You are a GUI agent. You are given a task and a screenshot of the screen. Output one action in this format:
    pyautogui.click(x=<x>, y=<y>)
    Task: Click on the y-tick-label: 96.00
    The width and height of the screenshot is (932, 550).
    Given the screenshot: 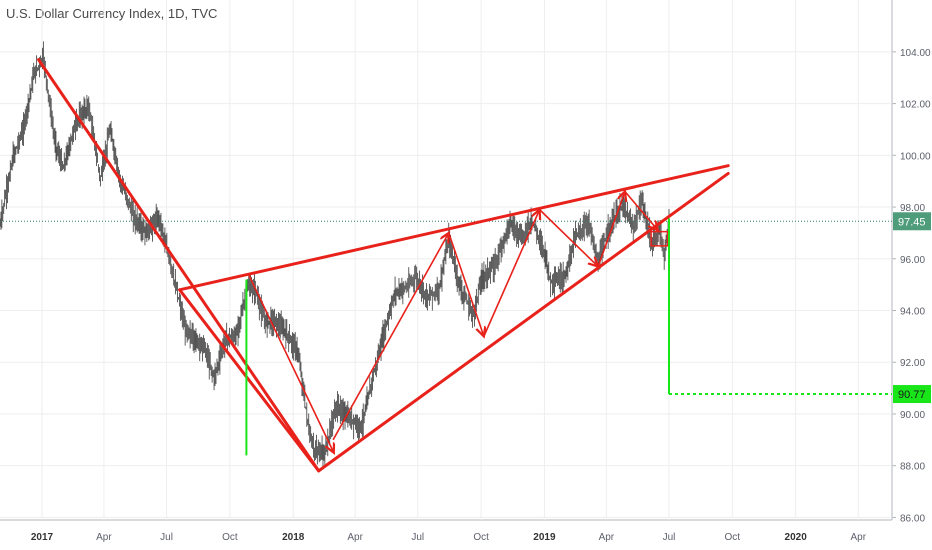 What is the action you would take?
    pyautogui.click(x=912, y=260)
    